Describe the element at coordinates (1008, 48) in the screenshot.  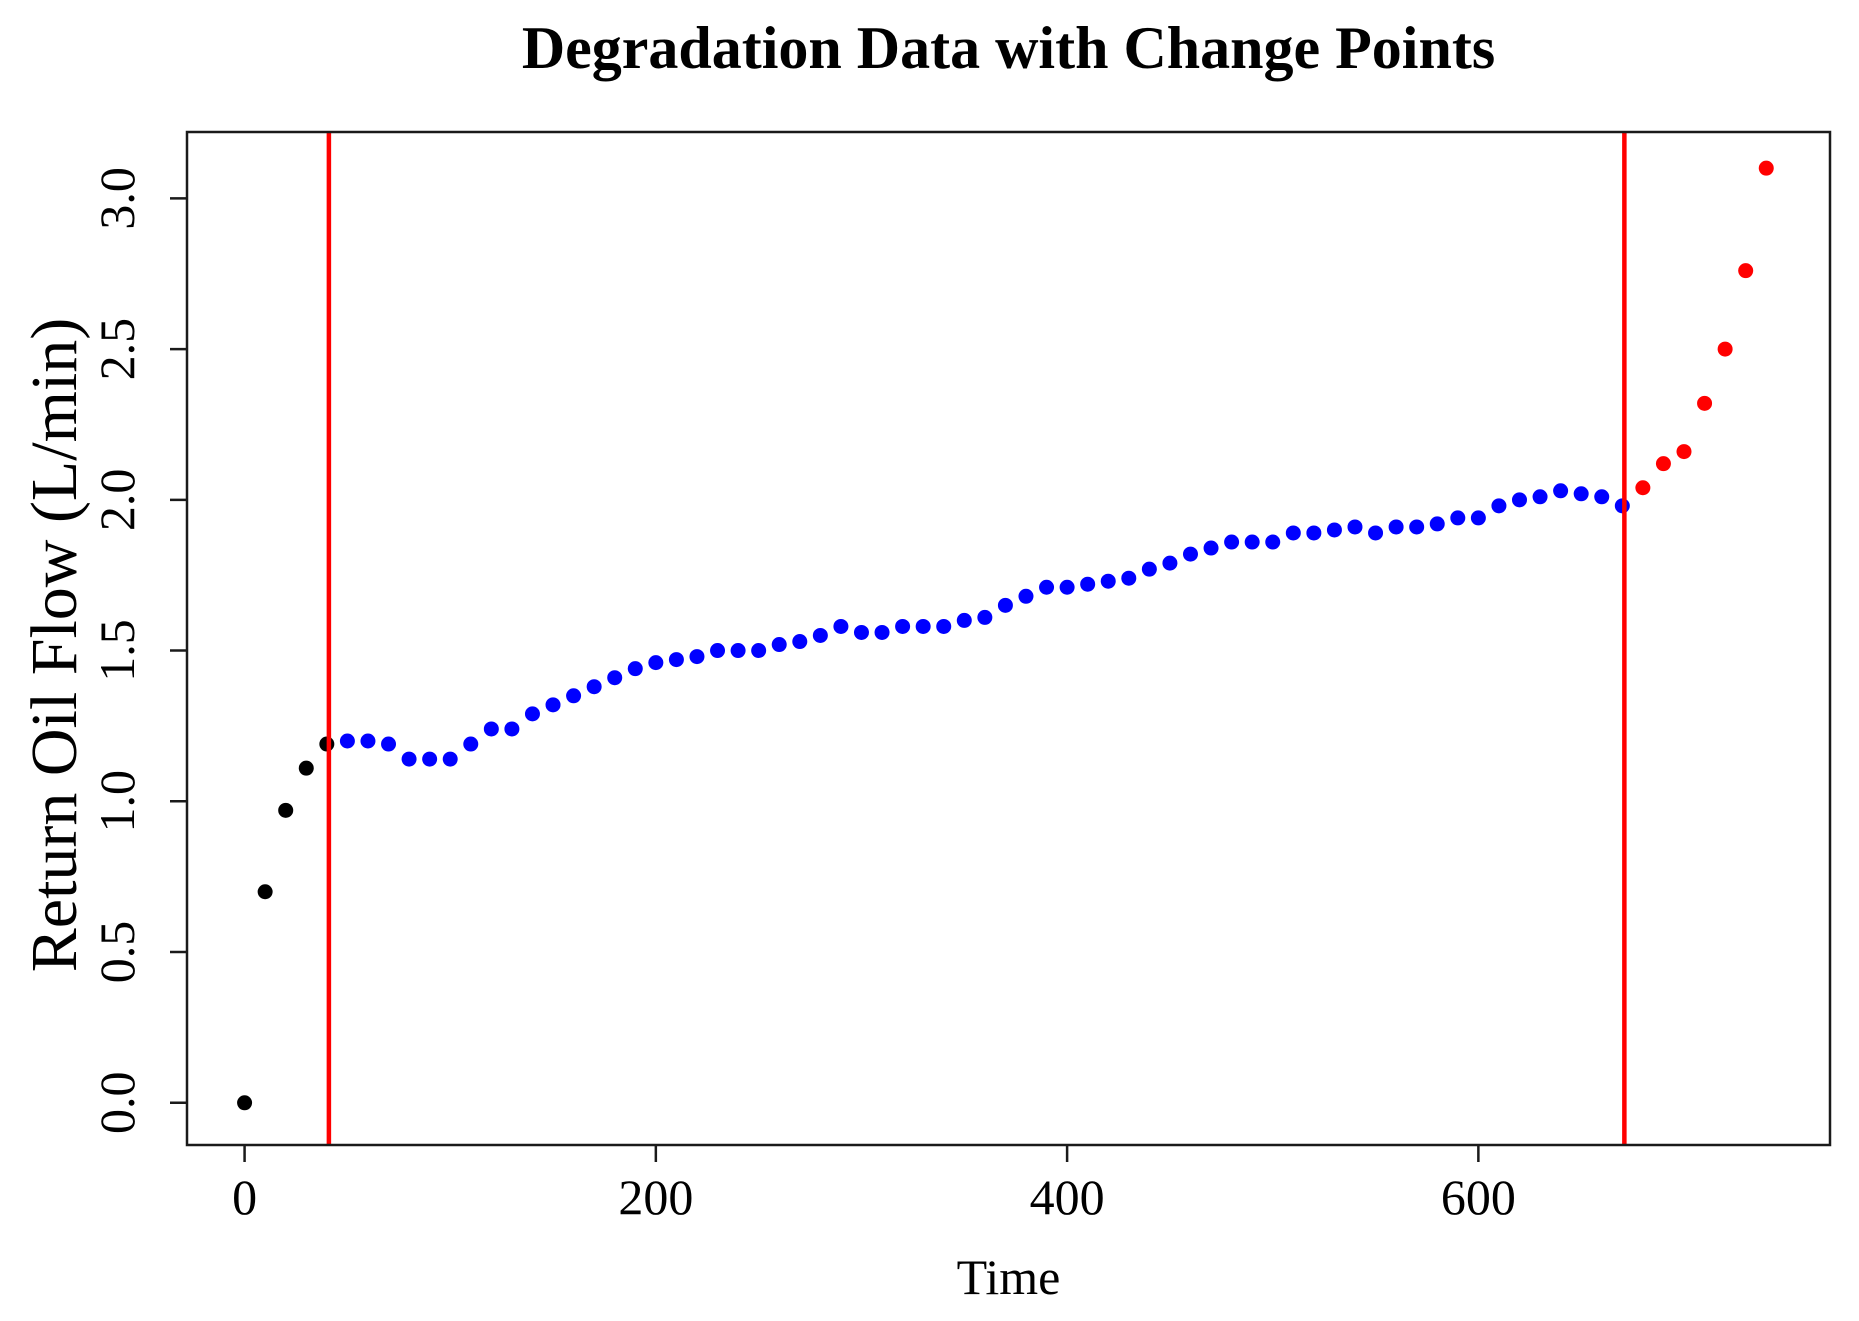
I see `chart-title: Degradation Data with Change Points` at that location.